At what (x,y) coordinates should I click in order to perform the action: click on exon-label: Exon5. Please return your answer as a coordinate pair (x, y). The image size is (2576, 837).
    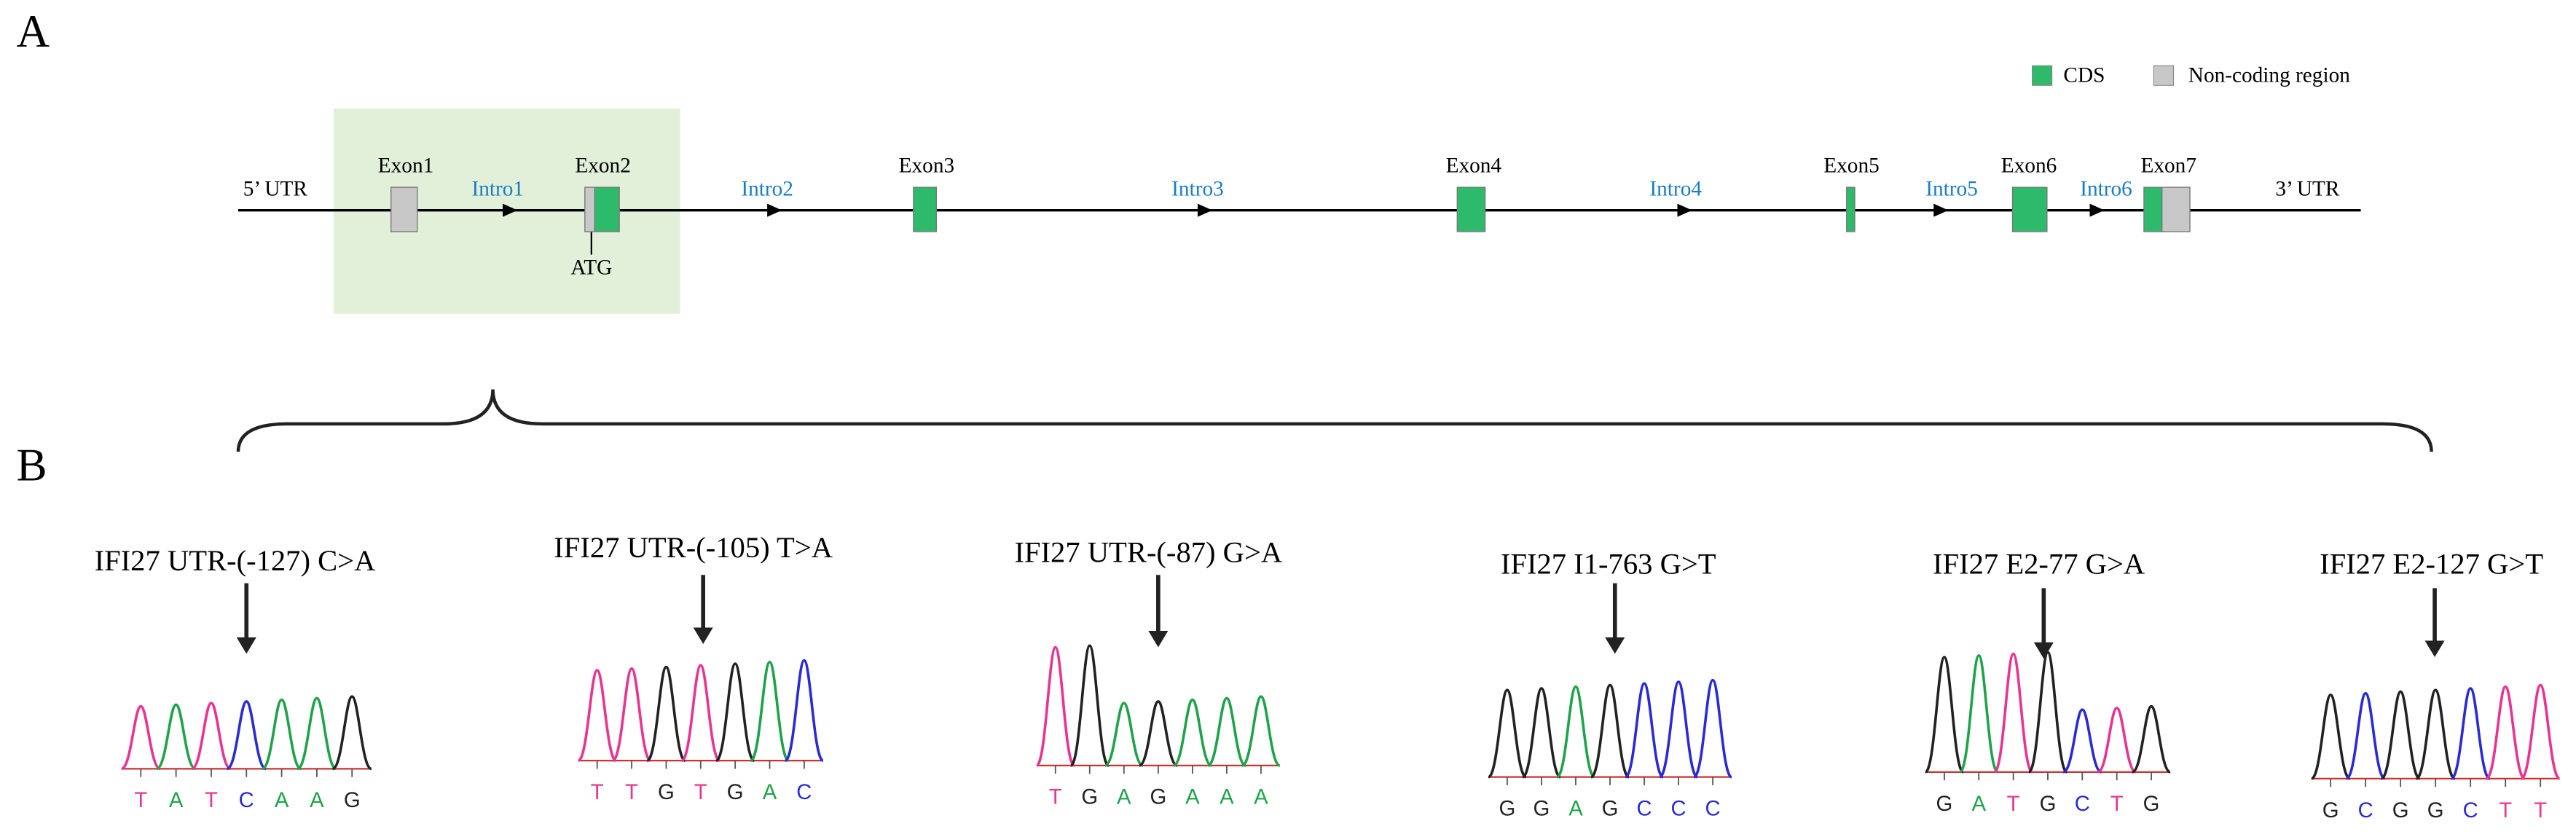
    Looking at the image, I should click on (1851, 166).